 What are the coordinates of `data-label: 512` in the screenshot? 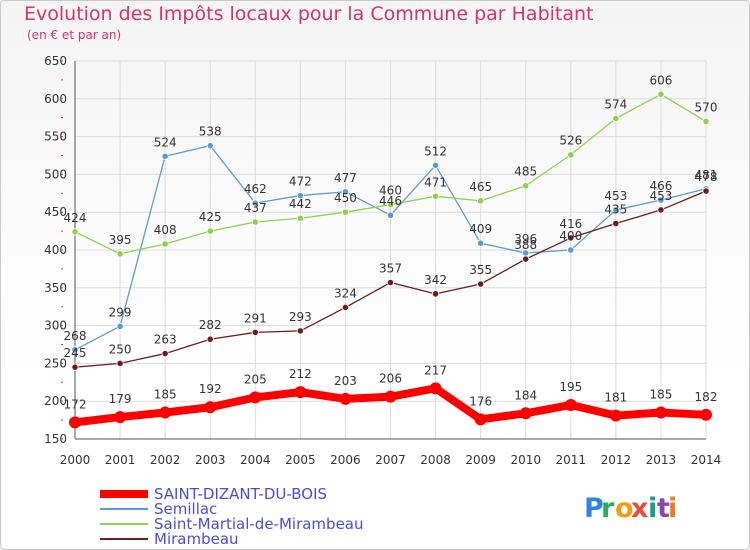 It's located at (435, 151).